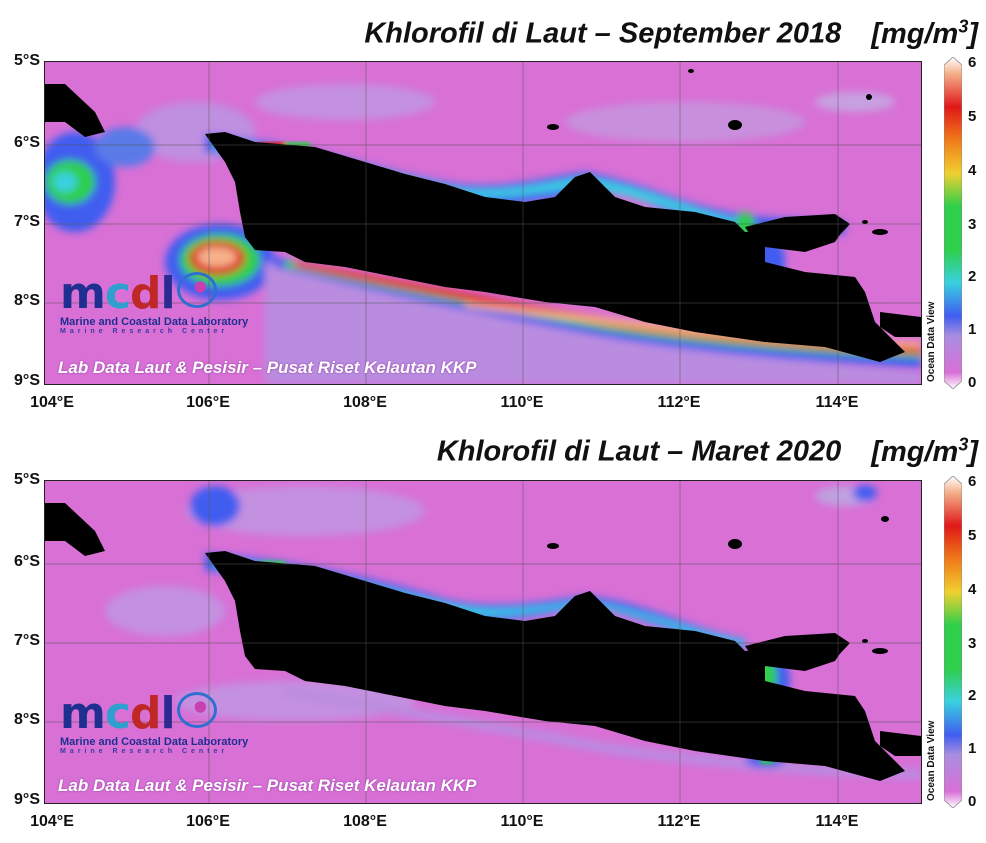  What do you see at coordinates (639, 451) in the screenshot?
I see `map-title-text: Khlorofil di Laut – Maret 2020` at bounding box center [639, 451].